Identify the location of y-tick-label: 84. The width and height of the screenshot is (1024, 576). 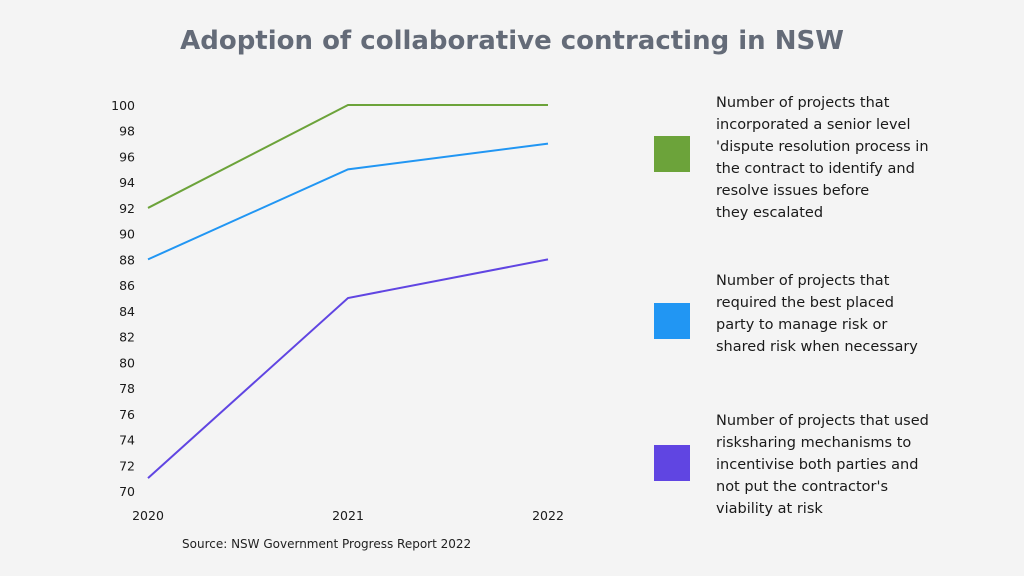
(127, 311).